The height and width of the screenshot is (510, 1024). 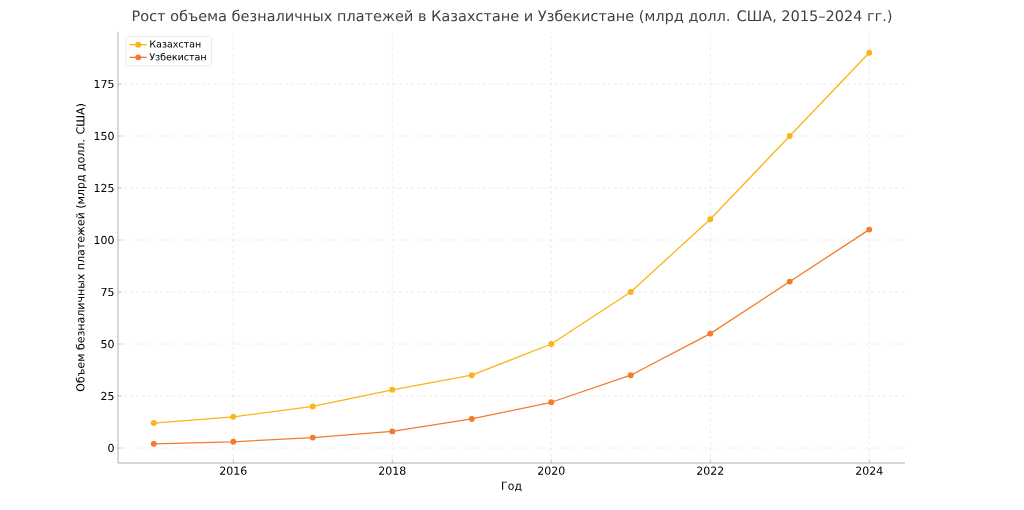 I want to click on y-tick-label: 75, so click(x=107, y=292).